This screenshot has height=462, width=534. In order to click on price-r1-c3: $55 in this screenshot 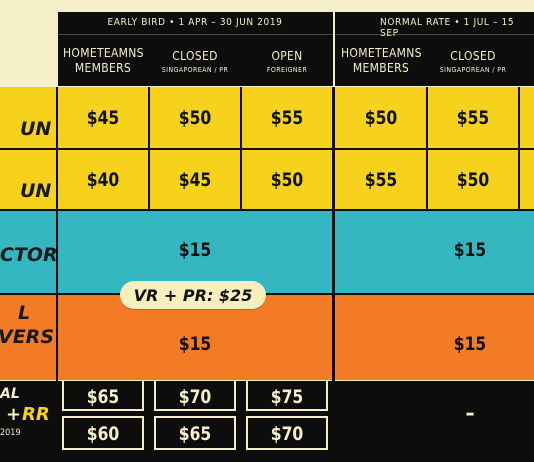, I will do `click(287, 118)`.